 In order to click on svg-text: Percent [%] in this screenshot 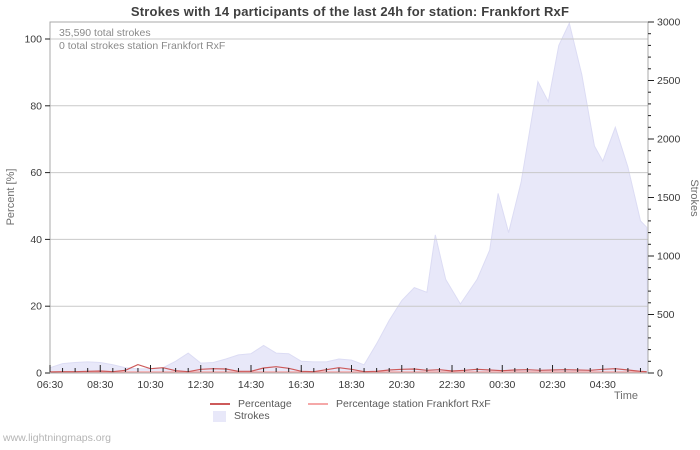, I will do `click(11, 197)`.